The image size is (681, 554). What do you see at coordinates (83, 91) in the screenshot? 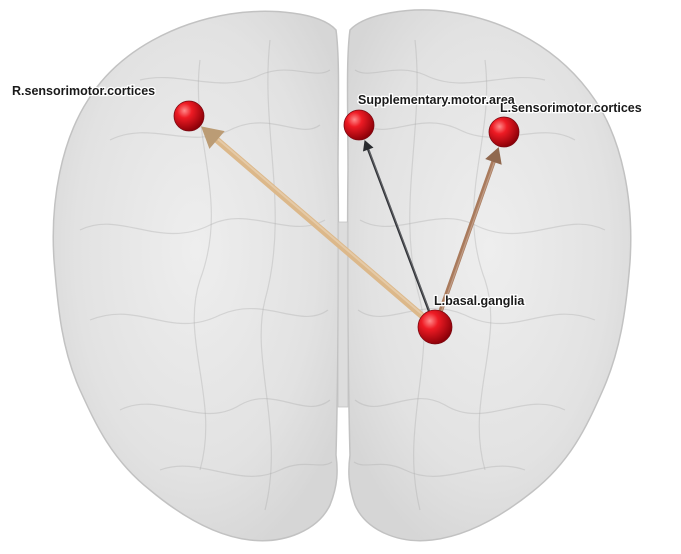
I see `label-r-sensorimotor-cortices: R.sensorimotor.cortices` at bounding box center [83, 91].